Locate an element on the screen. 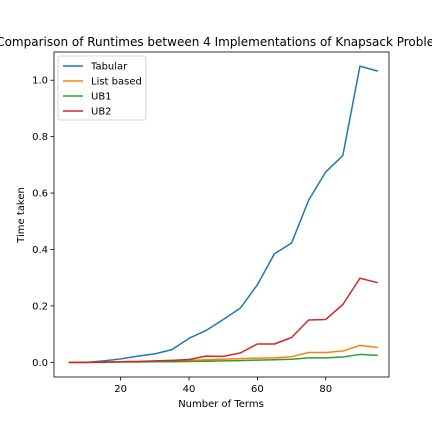  legend-label-ub1: UB1 is located at coordinates (101, 97).